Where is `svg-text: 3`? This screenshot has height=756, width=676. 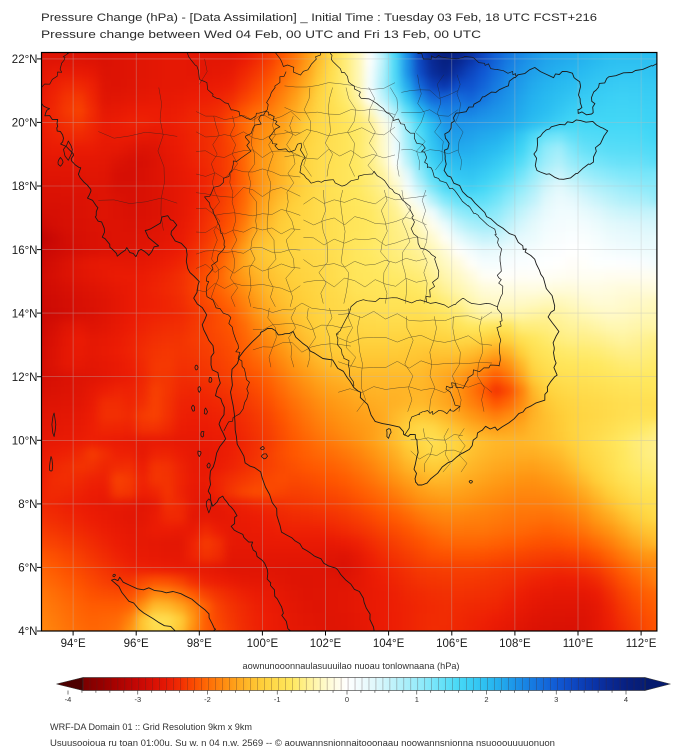 svg-text: 3 is located at coordinates (556, 699).